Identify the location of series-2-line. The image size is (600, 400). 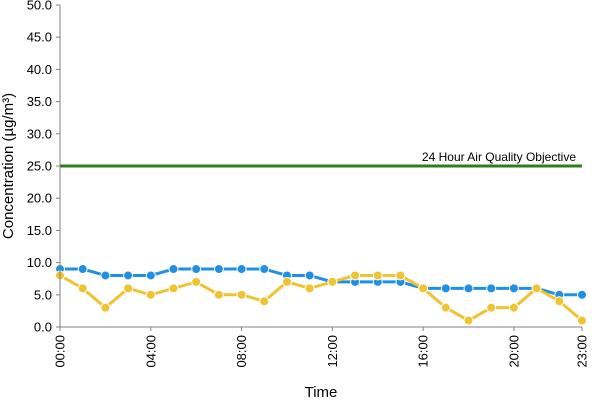
(321, 298).